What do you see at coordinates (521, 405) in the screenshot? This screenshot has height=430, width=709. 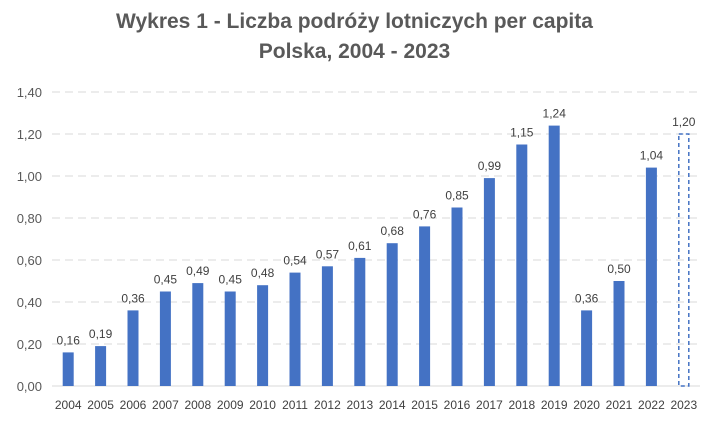 I see `x-tick-label: 2018` at bounding box center [521, 405].